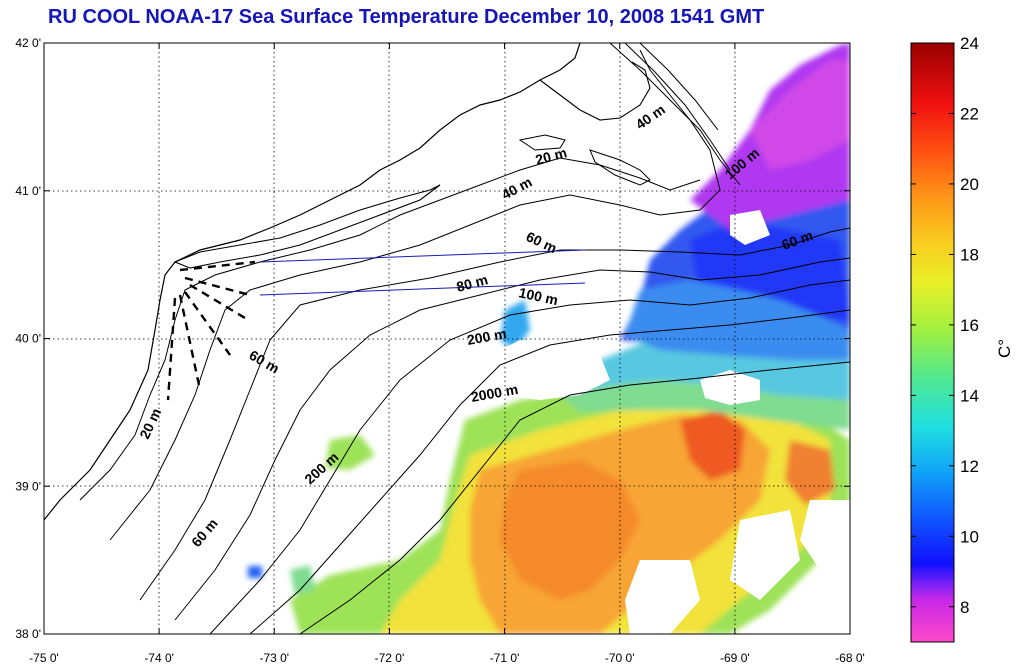 This screenshot has height=672, width=1016. Describe the element at coordinates (969, 113) in the screenshot. I see `colorbar-tick-label: 22` at that location.